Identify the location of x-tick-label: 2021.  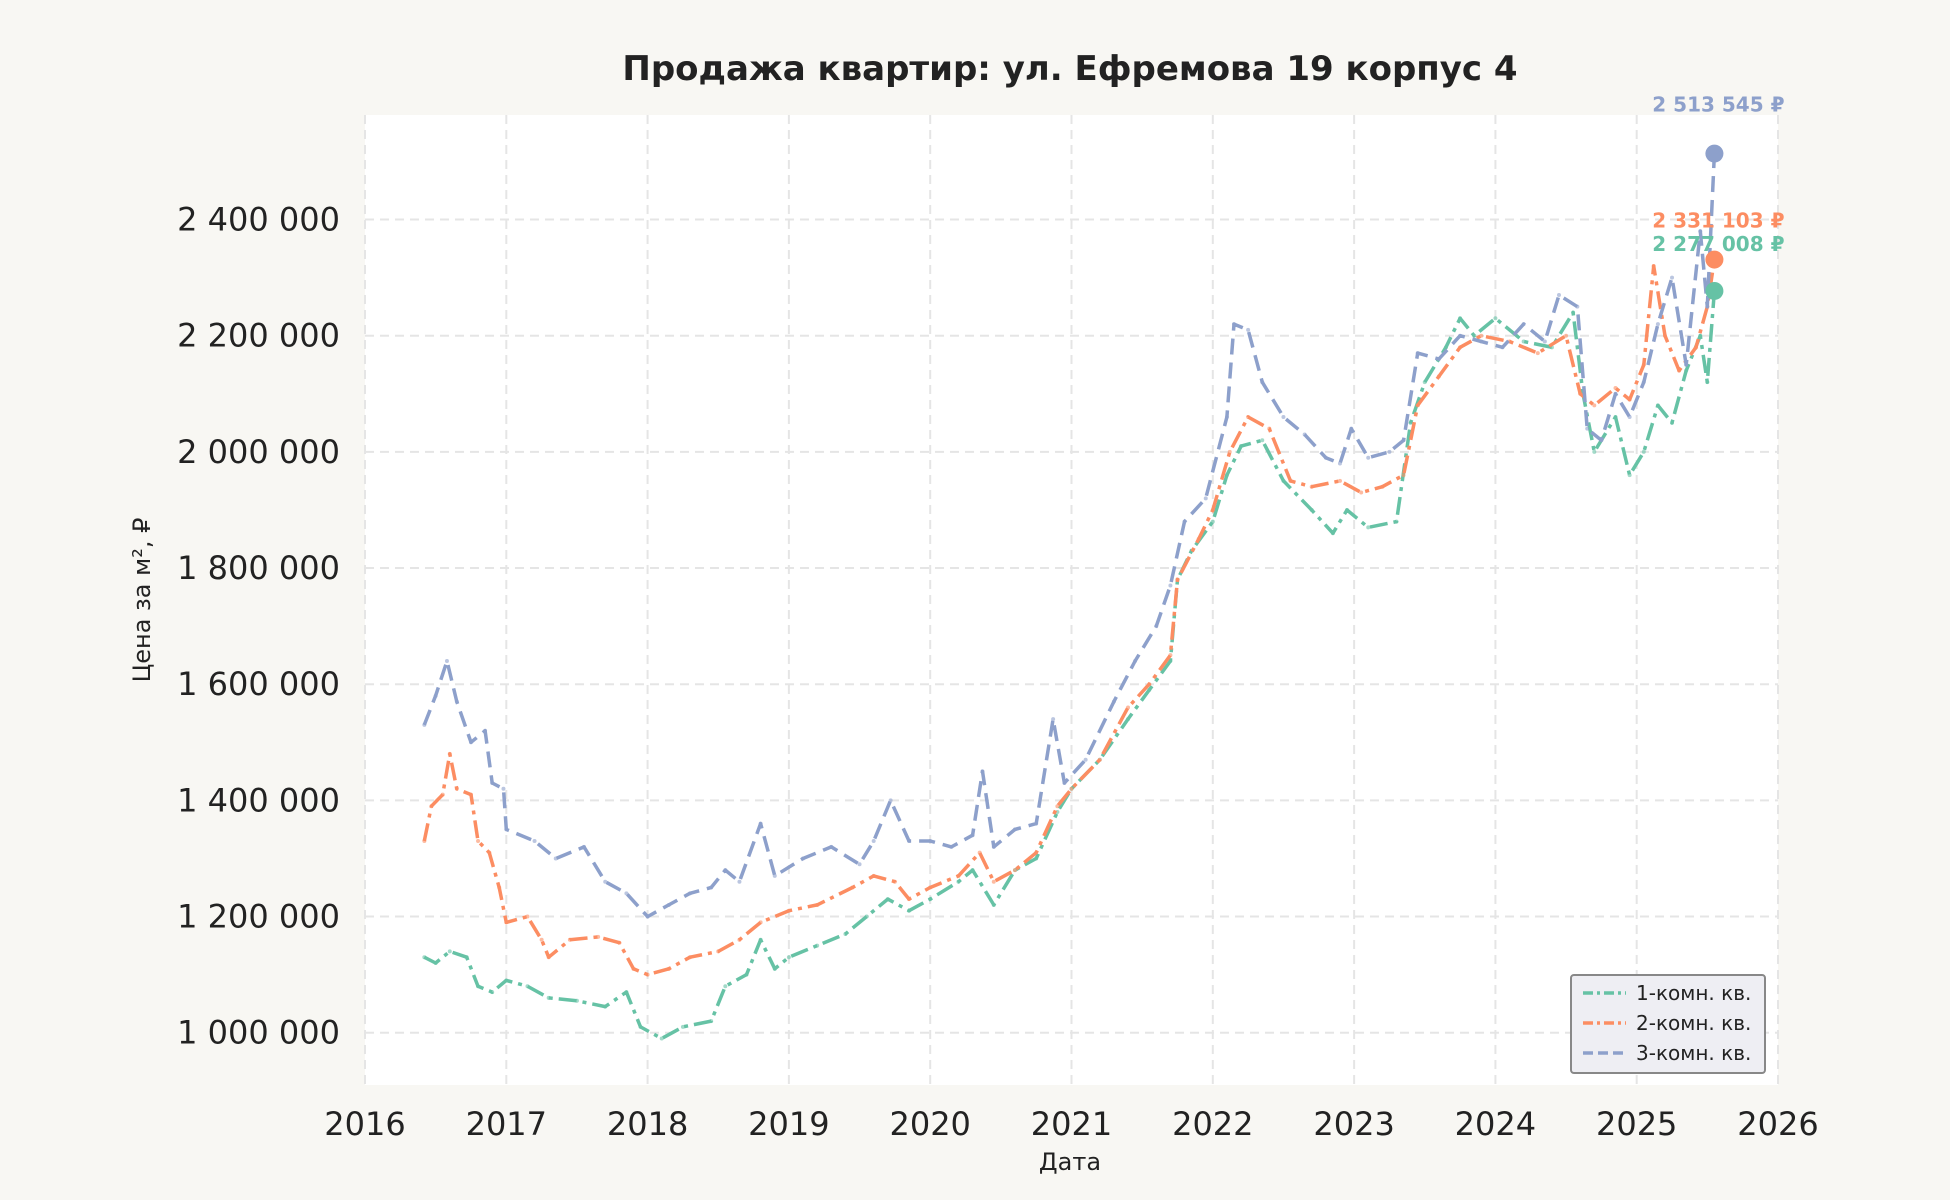
(1071, 1124).